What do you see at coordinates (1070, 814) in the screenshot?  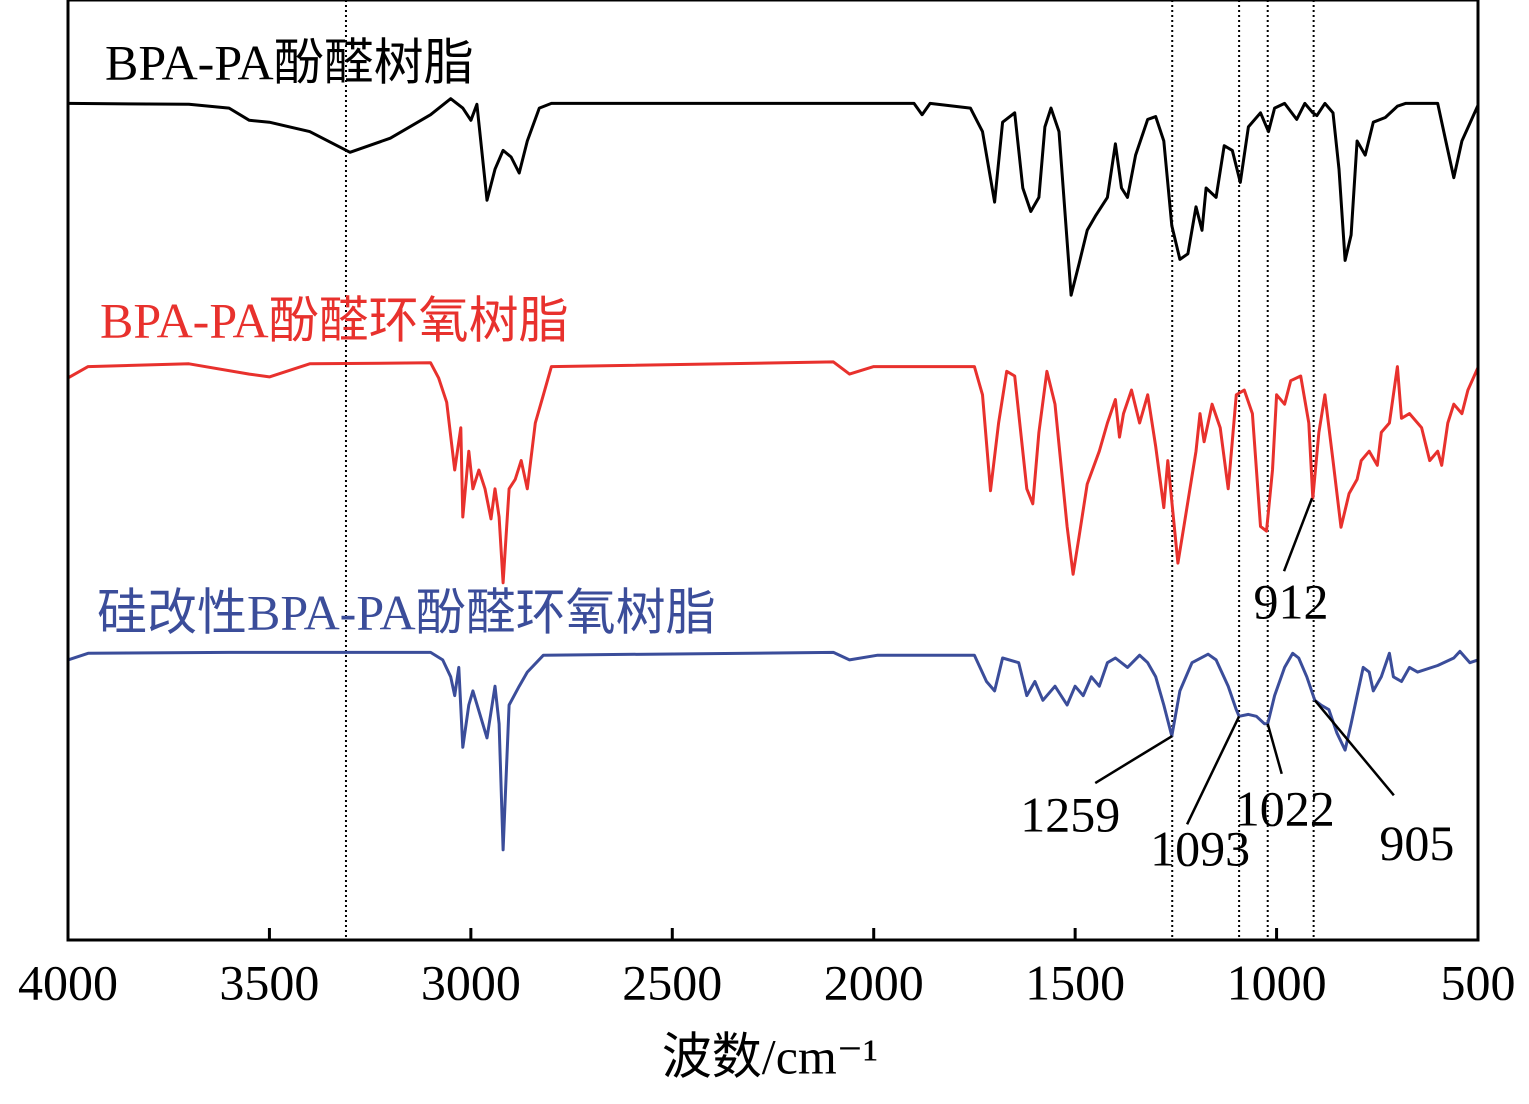 I see `annotation-label: 1259` at bounding box center [1070, 814].